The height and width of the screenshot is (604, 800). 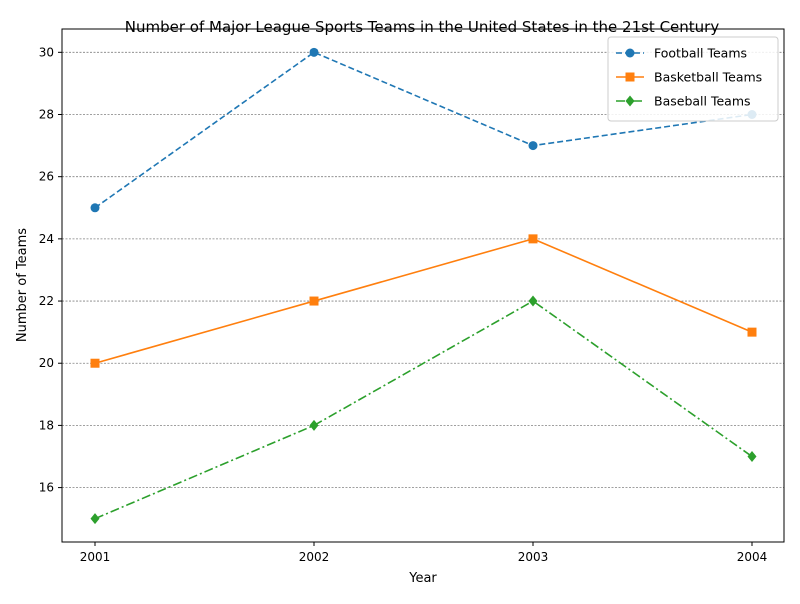 I want to click on legend-item-football: Football Teams, so click(x=681, y=53).